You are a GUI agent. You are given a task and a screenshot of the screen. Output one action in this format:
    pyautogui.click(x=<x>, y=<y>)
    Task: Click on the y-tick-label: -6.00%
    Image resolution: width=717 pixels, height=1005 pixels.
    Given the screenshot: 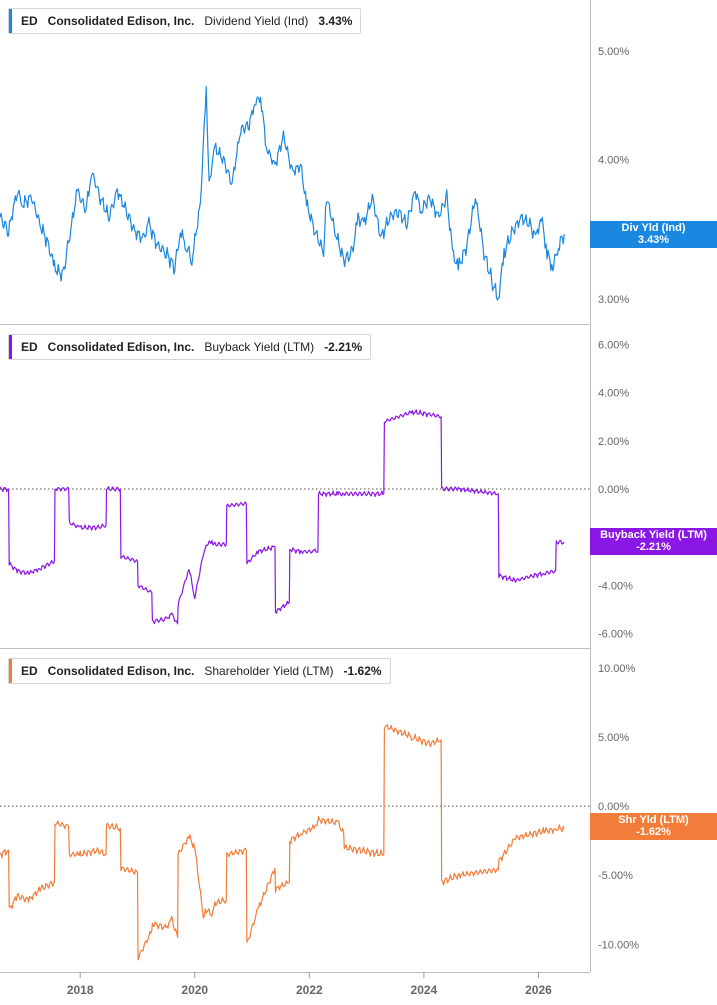 What is the action you would take?
    pyautogui.click(x=615, y=635)
    